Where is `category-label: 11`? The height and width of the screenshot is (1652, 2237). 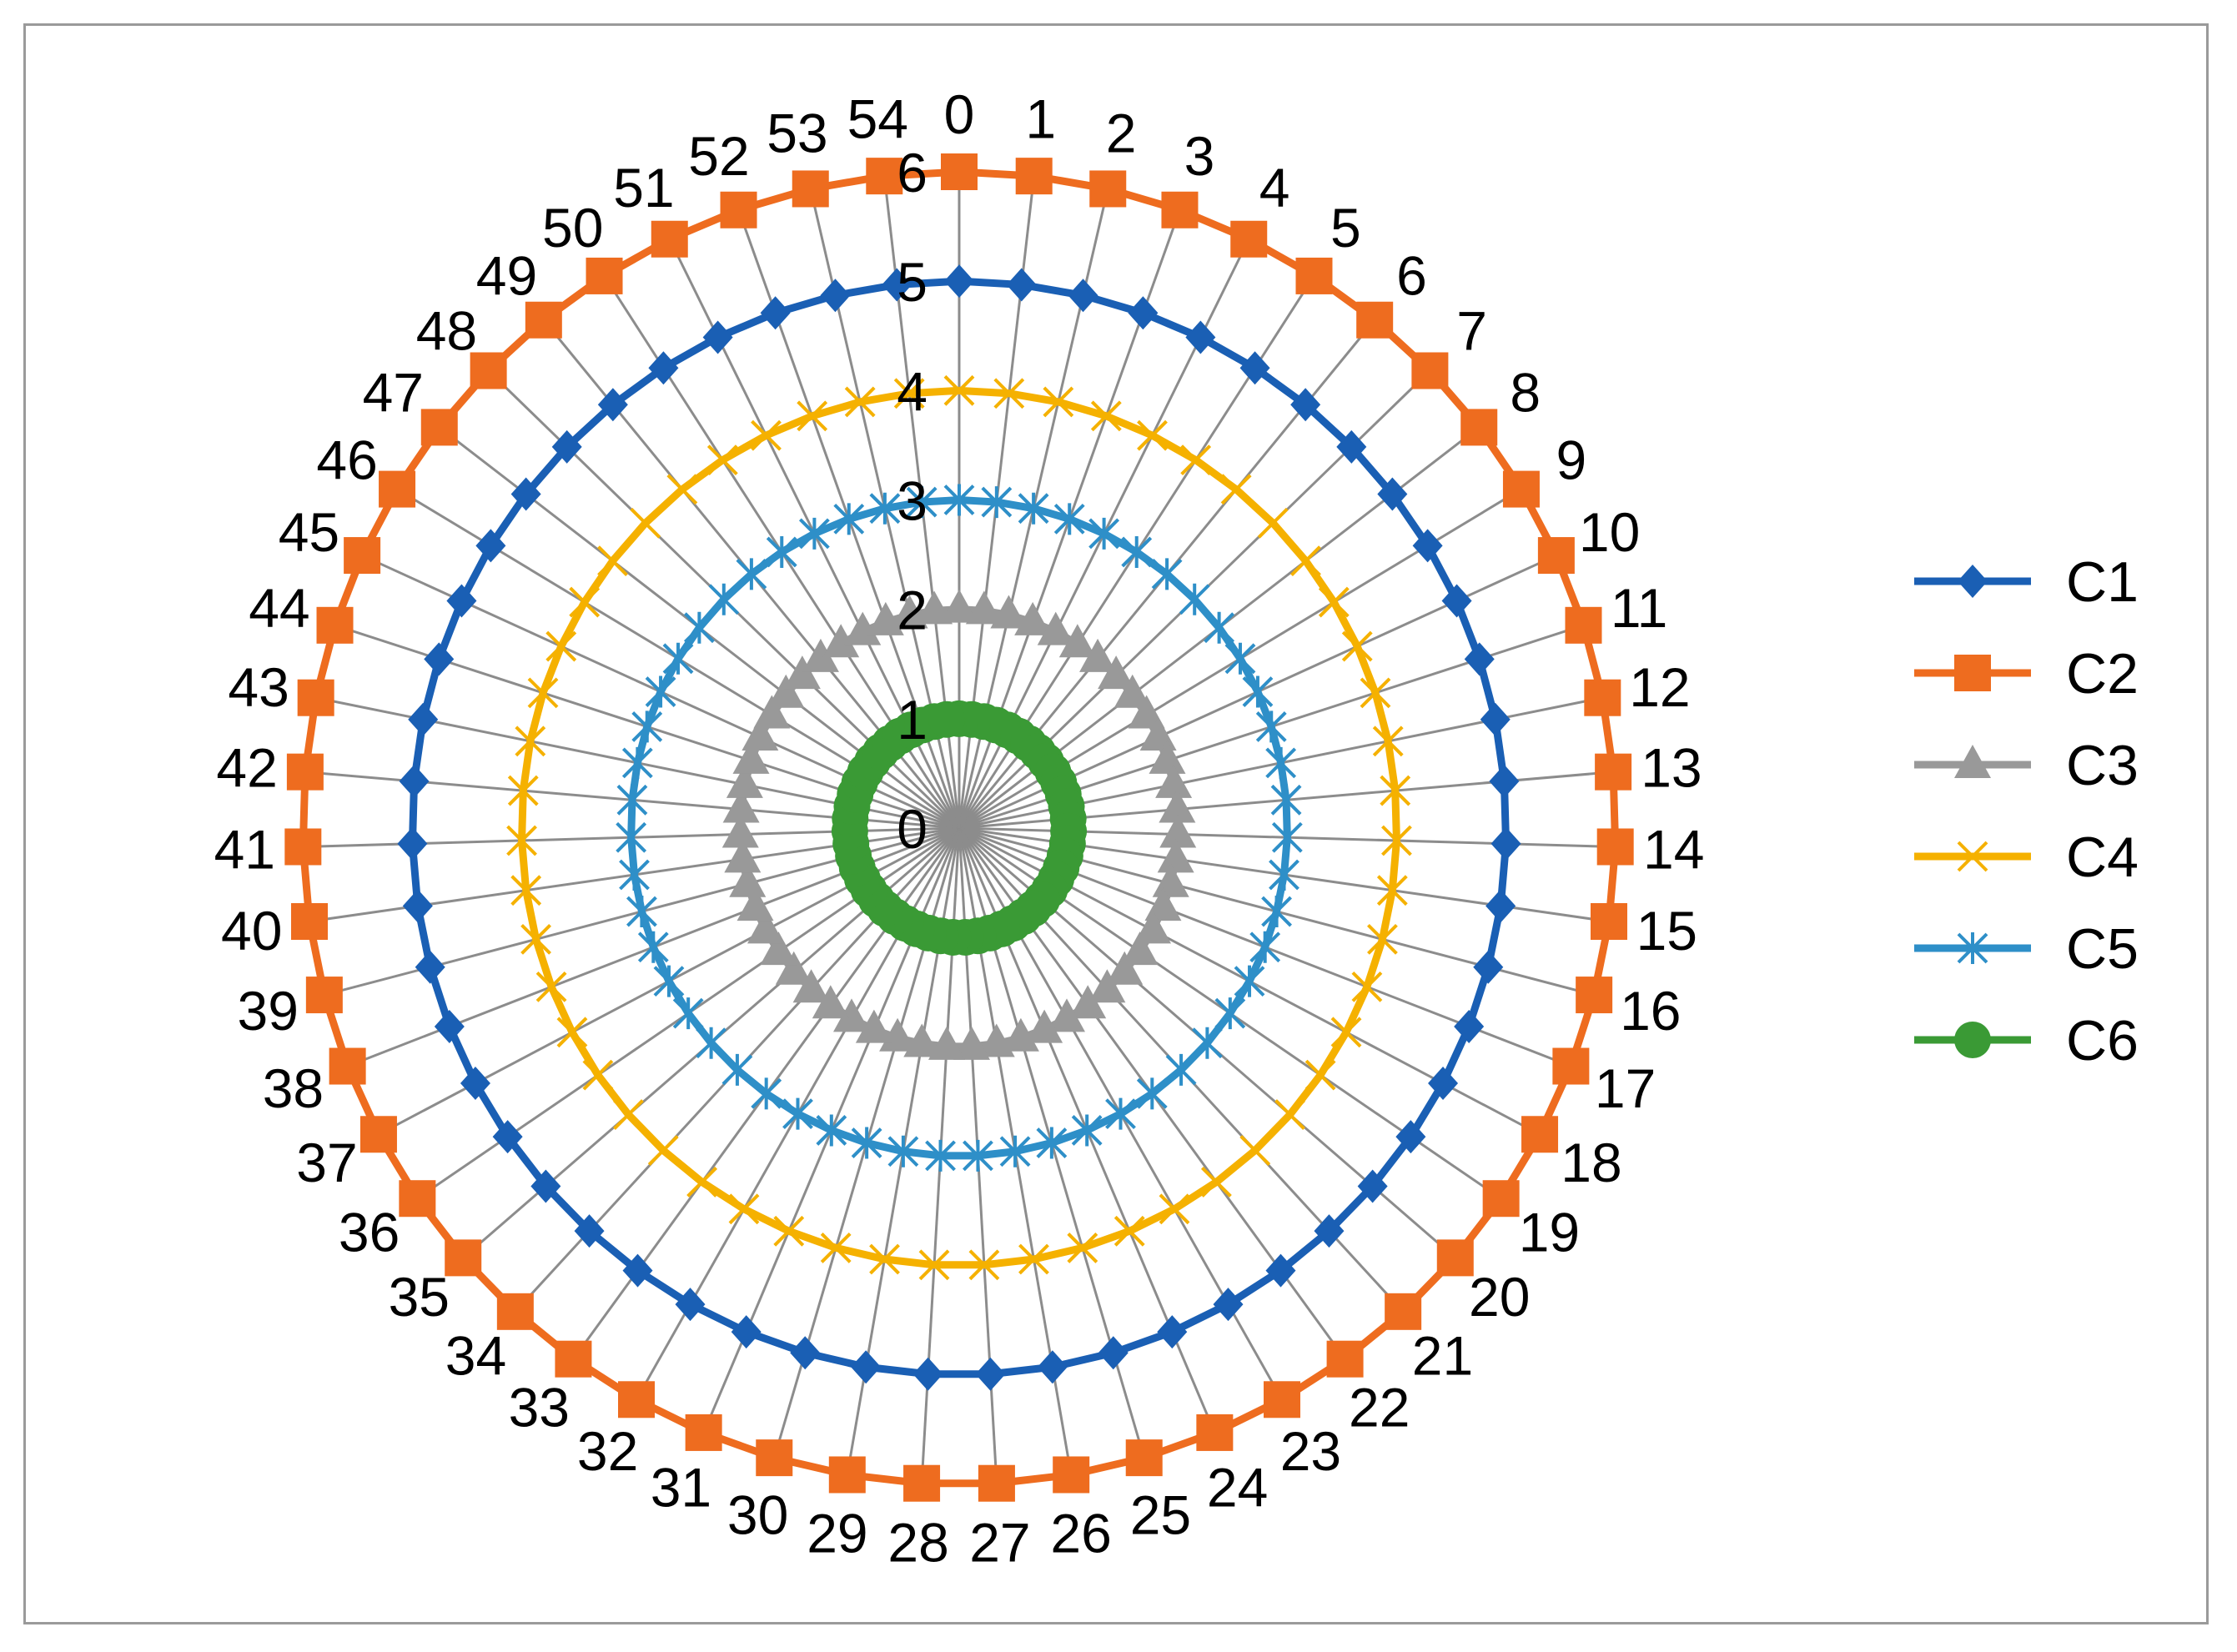 category-label: 11 is located at coordinates (1640, 608).